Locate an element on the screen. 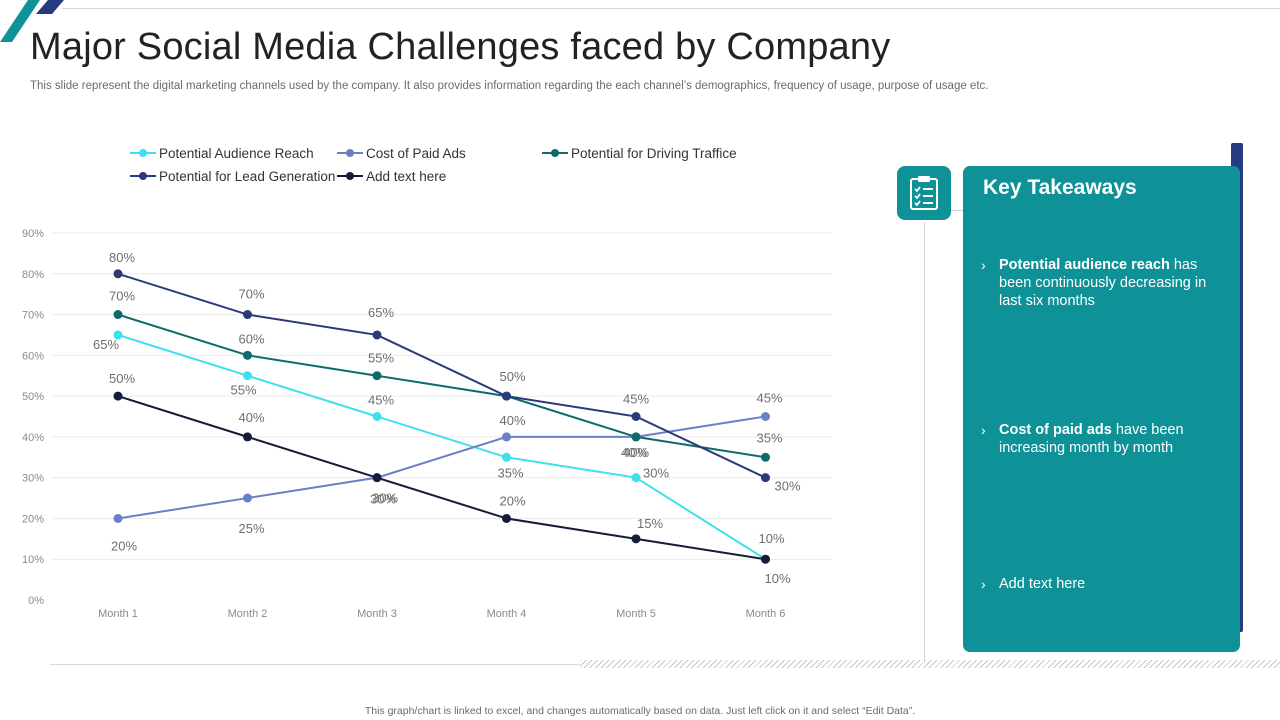 The image size is (1280, 720). x-tick-label: Month 1 is located at coordinates (118, 614).